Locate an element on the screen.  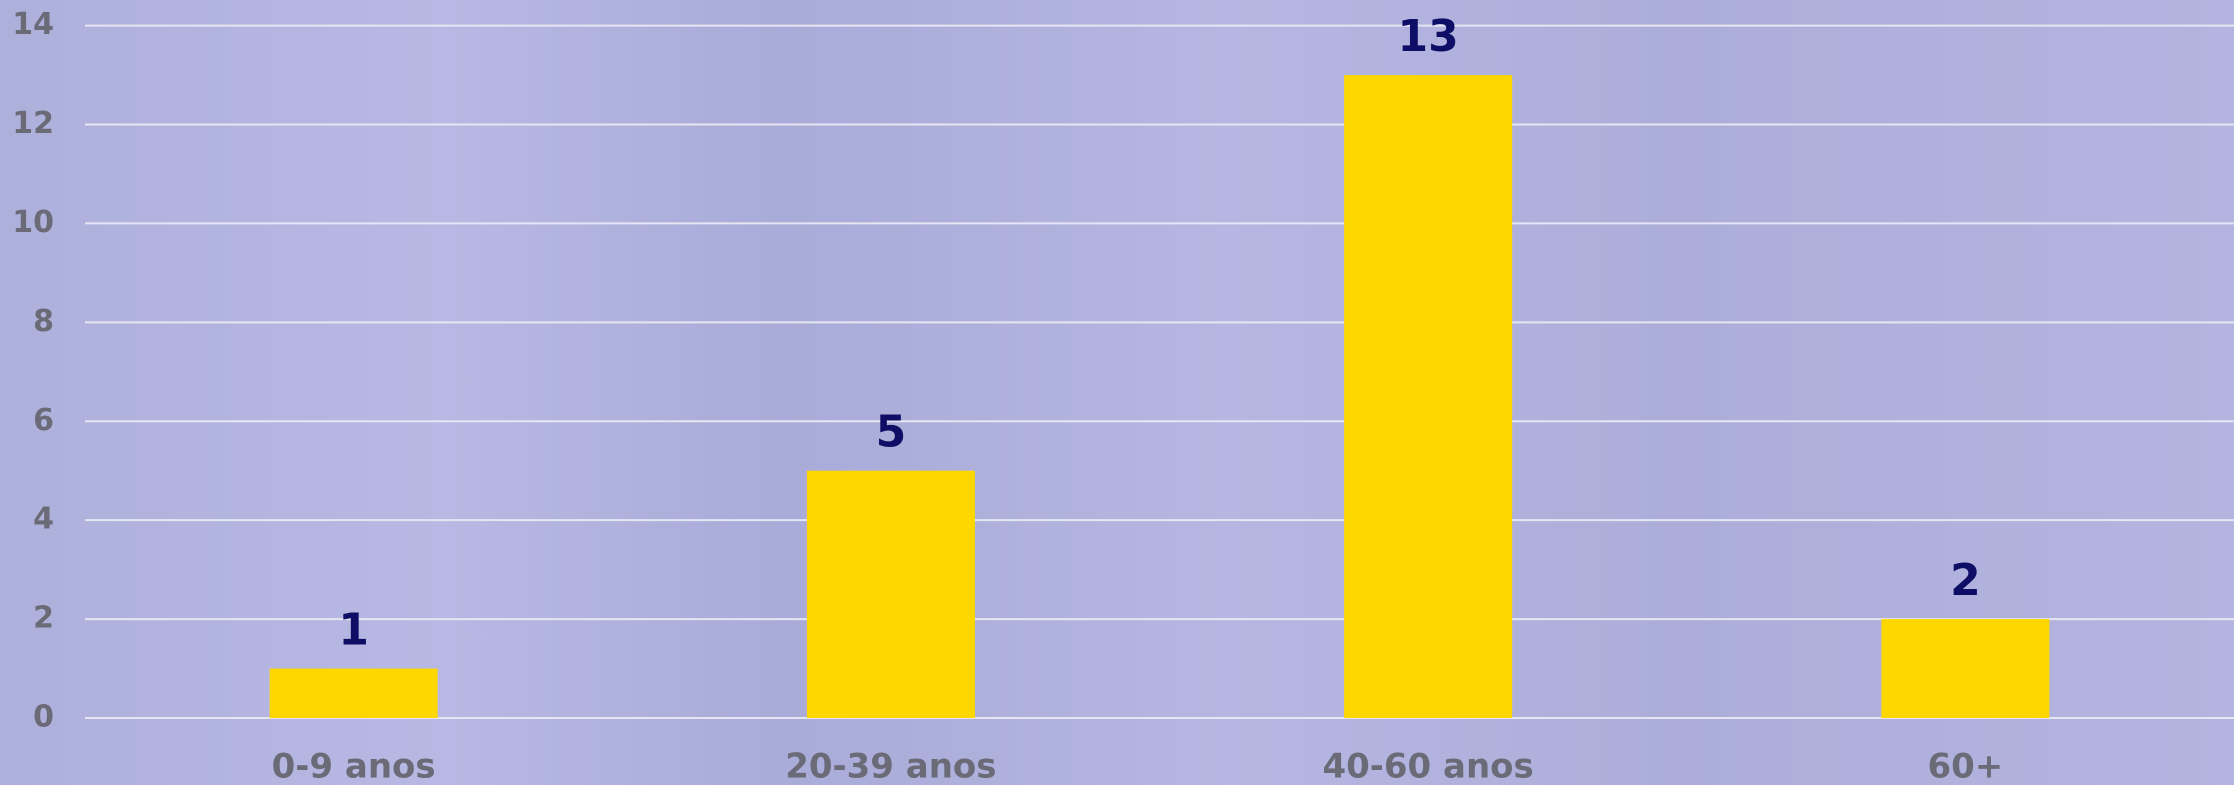
x-tick-label: 60+ is located at coordinates (1965, 766).